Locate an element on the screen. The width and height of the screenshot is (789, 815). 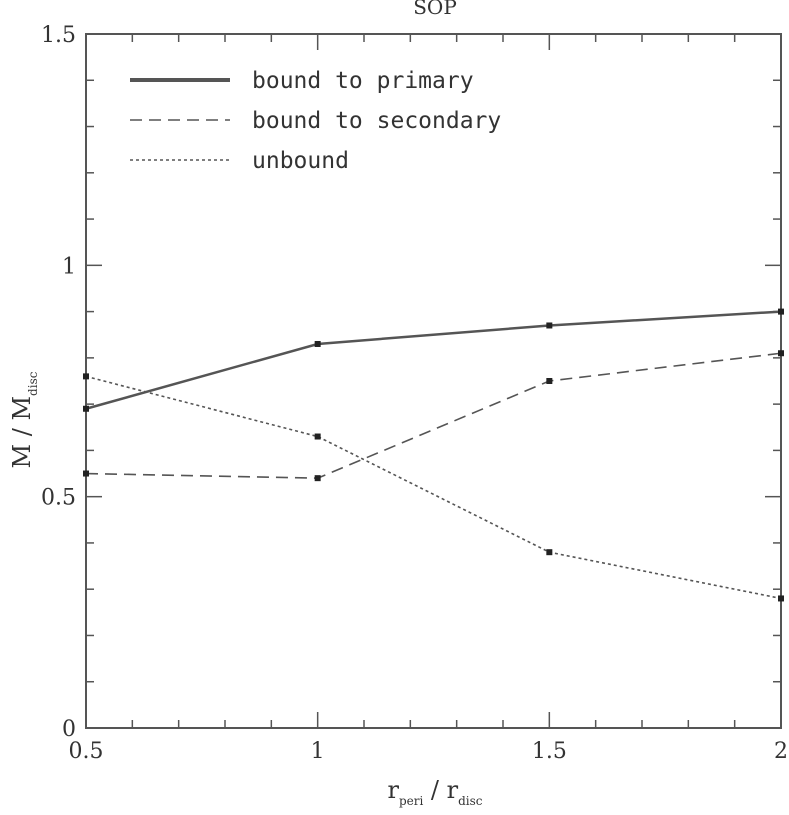
y-tick-label: 0 is located at coordinates (69, 729).